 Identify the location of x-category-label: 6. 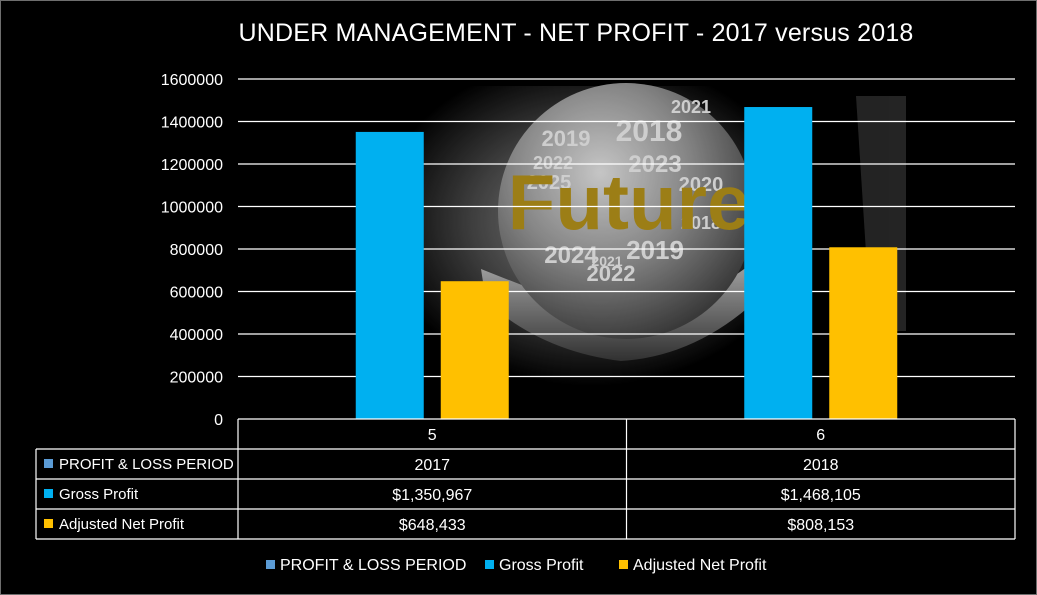
(820, 435).